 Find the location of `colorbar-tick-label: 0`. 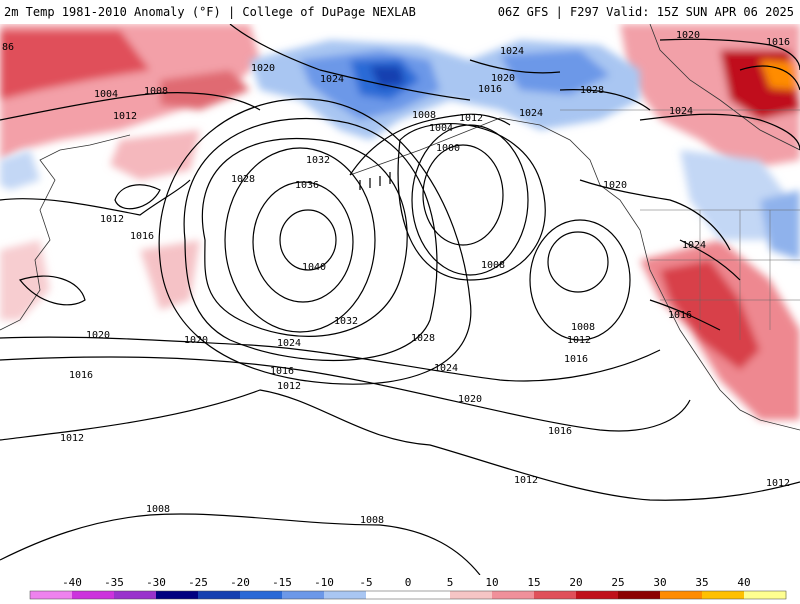

colorbar-tick-label: 0 is located at coordinates (408, 582).